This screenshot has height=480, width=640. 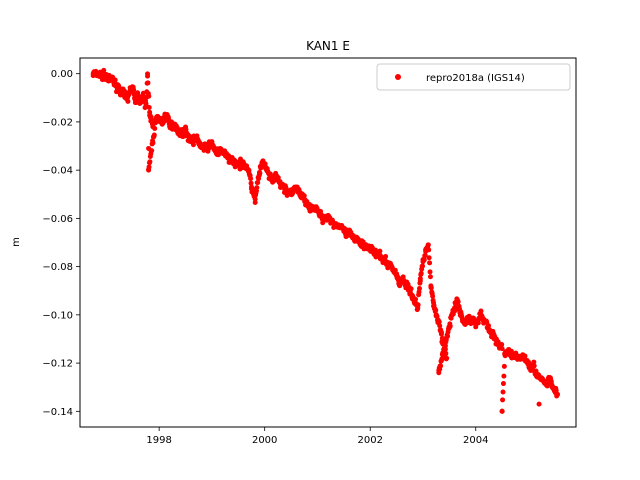 I want to click on chart-title: KAN1 E, so click(x=328, y=46).